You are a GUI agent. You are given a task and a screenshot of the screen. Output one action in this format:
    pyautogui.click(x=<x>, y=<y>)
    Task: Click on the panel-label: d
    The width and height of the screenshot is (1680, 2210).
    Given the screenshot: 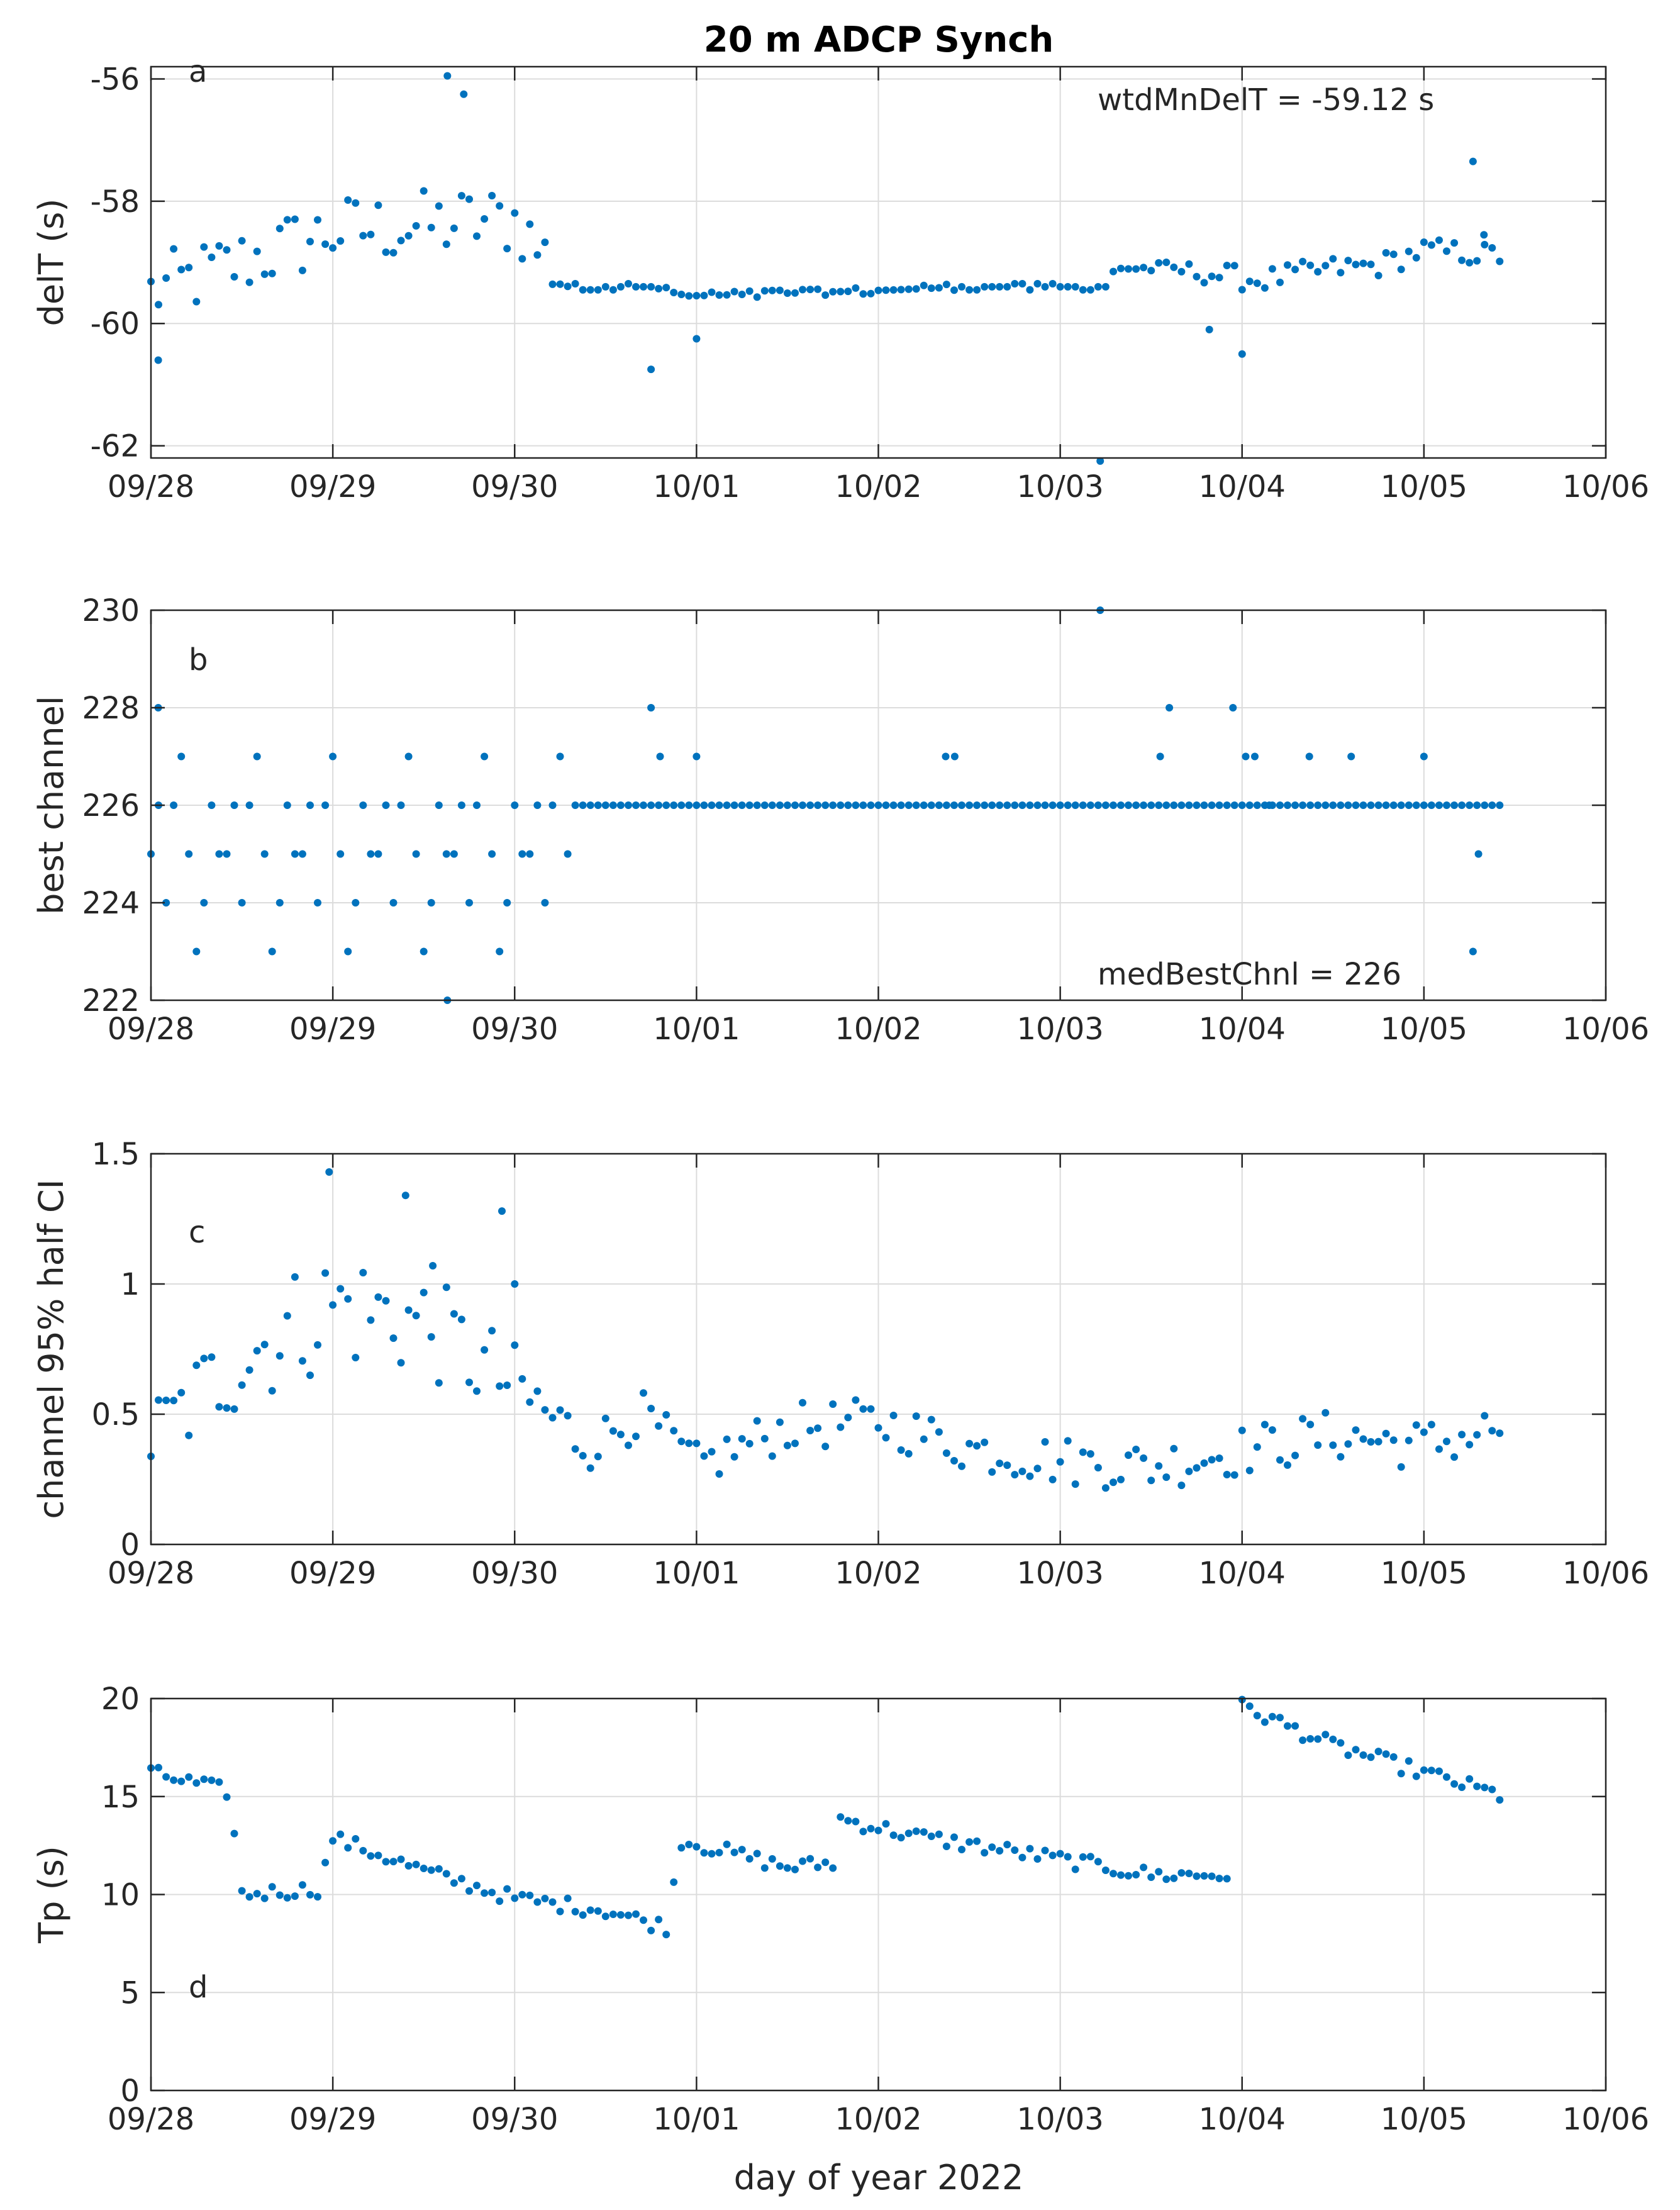 What is the action you would take?
    pyautogui.click(x=198, y=1987)
    